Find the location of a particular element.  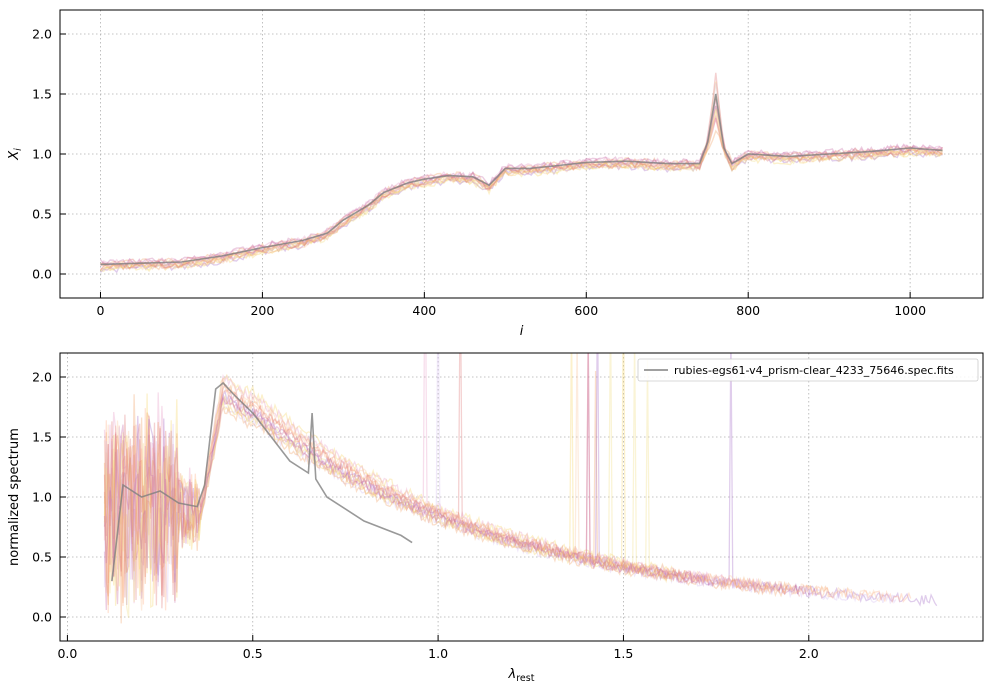

bottom-panel-series is located at coordinates (262, 481).